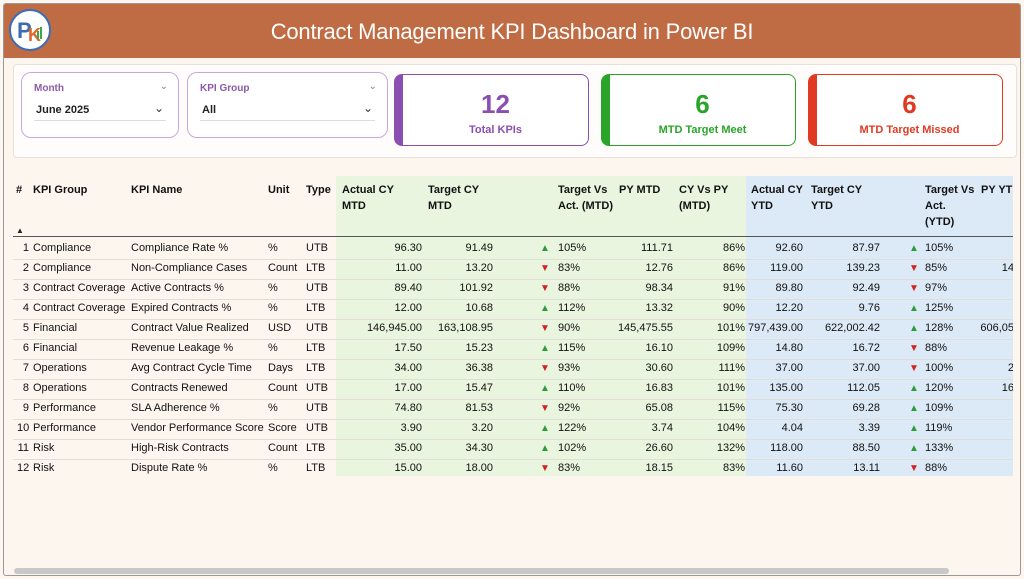  What do you see at coordinates (479, 448) in the screenshot?
I see `target-cy-mtd-cell: 34.30` at bounding box center [479, 448].